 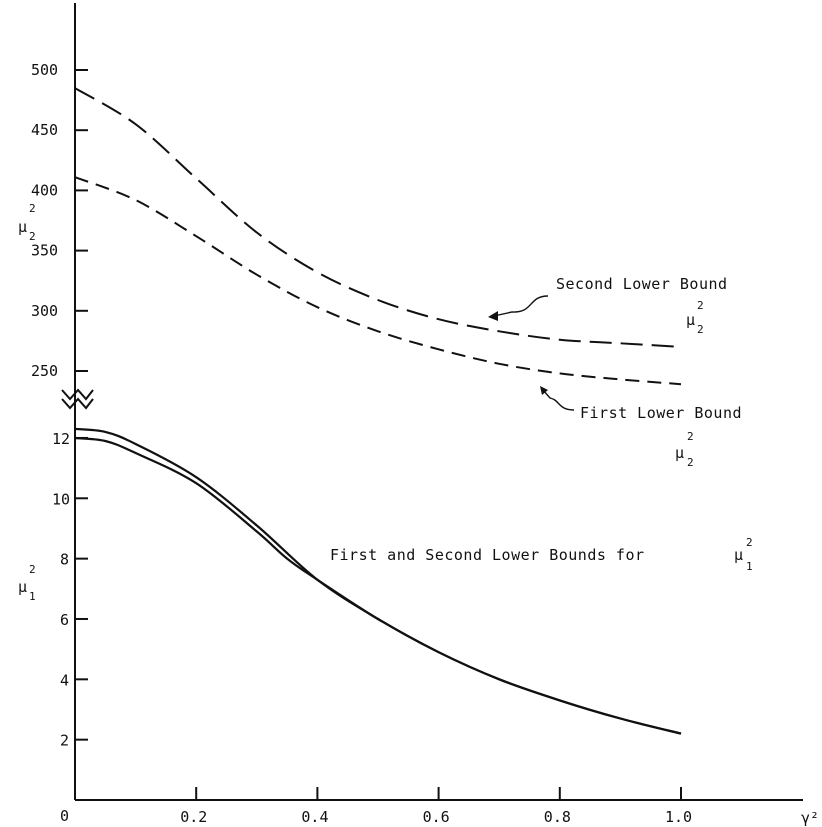 What do you see at coordinates (44, 70) in the screenshot?
I see `upper-tick-label-500: 500` at bounding box center [44, 70].